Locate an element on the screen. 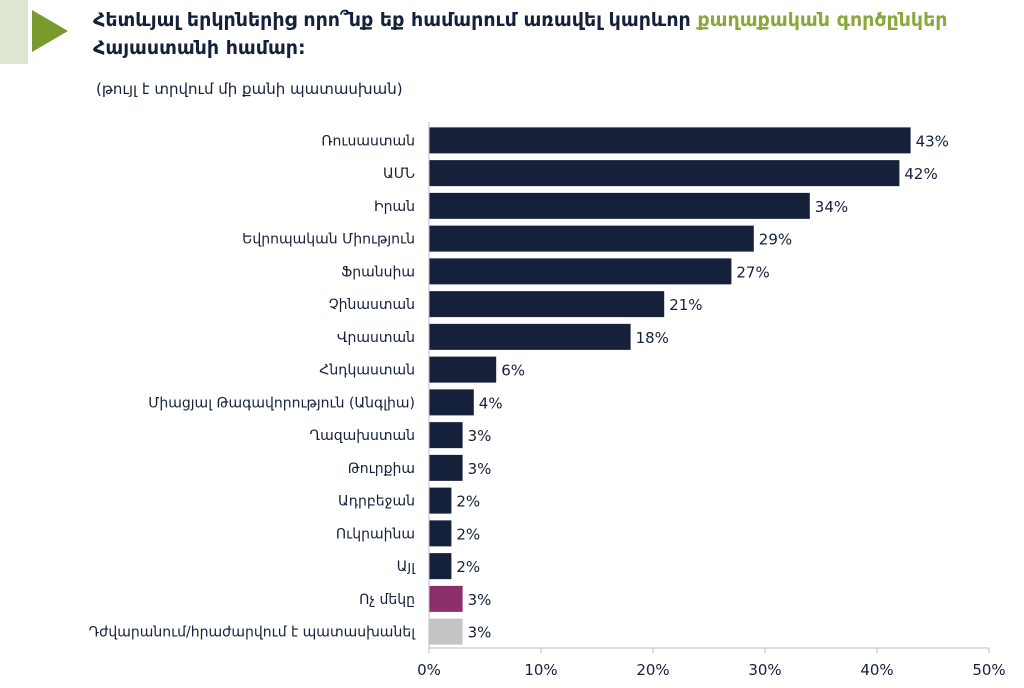  value-label: 29% is located at coordinates (775, 240).